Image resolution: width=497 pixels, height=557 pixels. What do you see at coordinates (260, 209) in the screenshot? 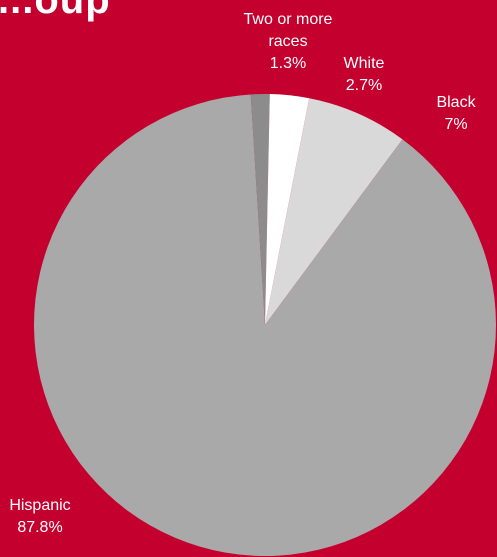
I see `slice-two-or-more` at bounding box center [260, 209].